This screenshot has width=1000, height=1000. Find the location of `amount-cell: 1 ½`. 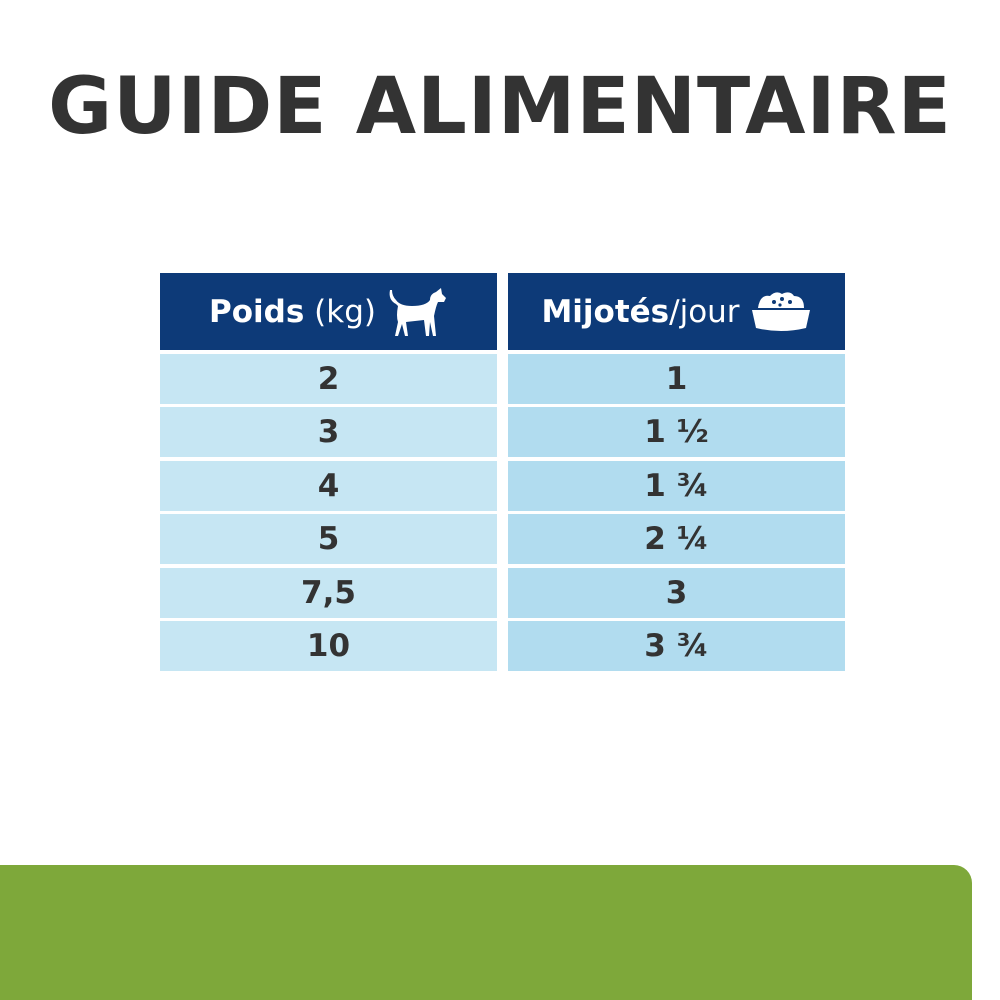

amount-cell: 1 ½ is located at coordinates (676, 432).